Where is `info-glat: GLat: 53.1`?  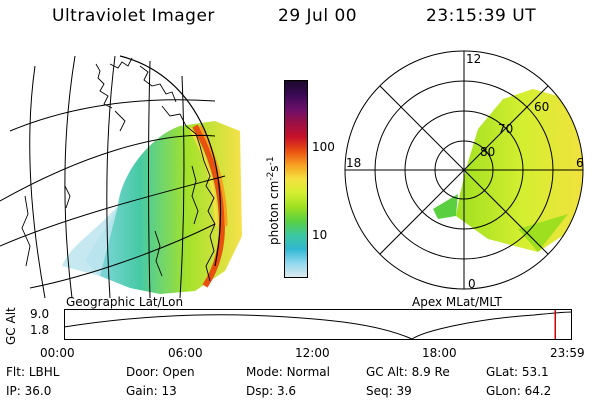
info-glat: GLat: 53.1 is located at coordinates (517, 372).